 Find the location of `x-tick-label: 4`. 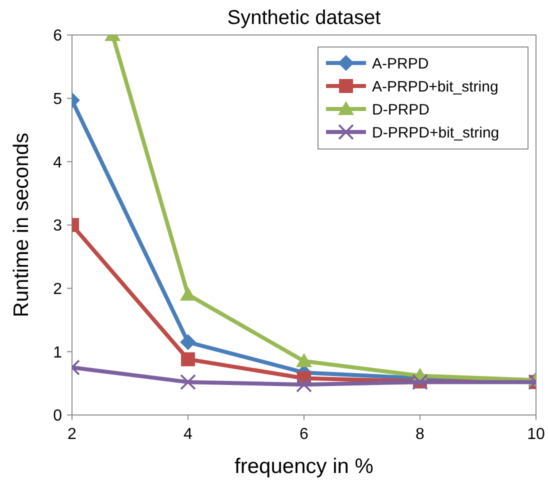

x-tick-label: 4 is located at coordinates (188, 434).